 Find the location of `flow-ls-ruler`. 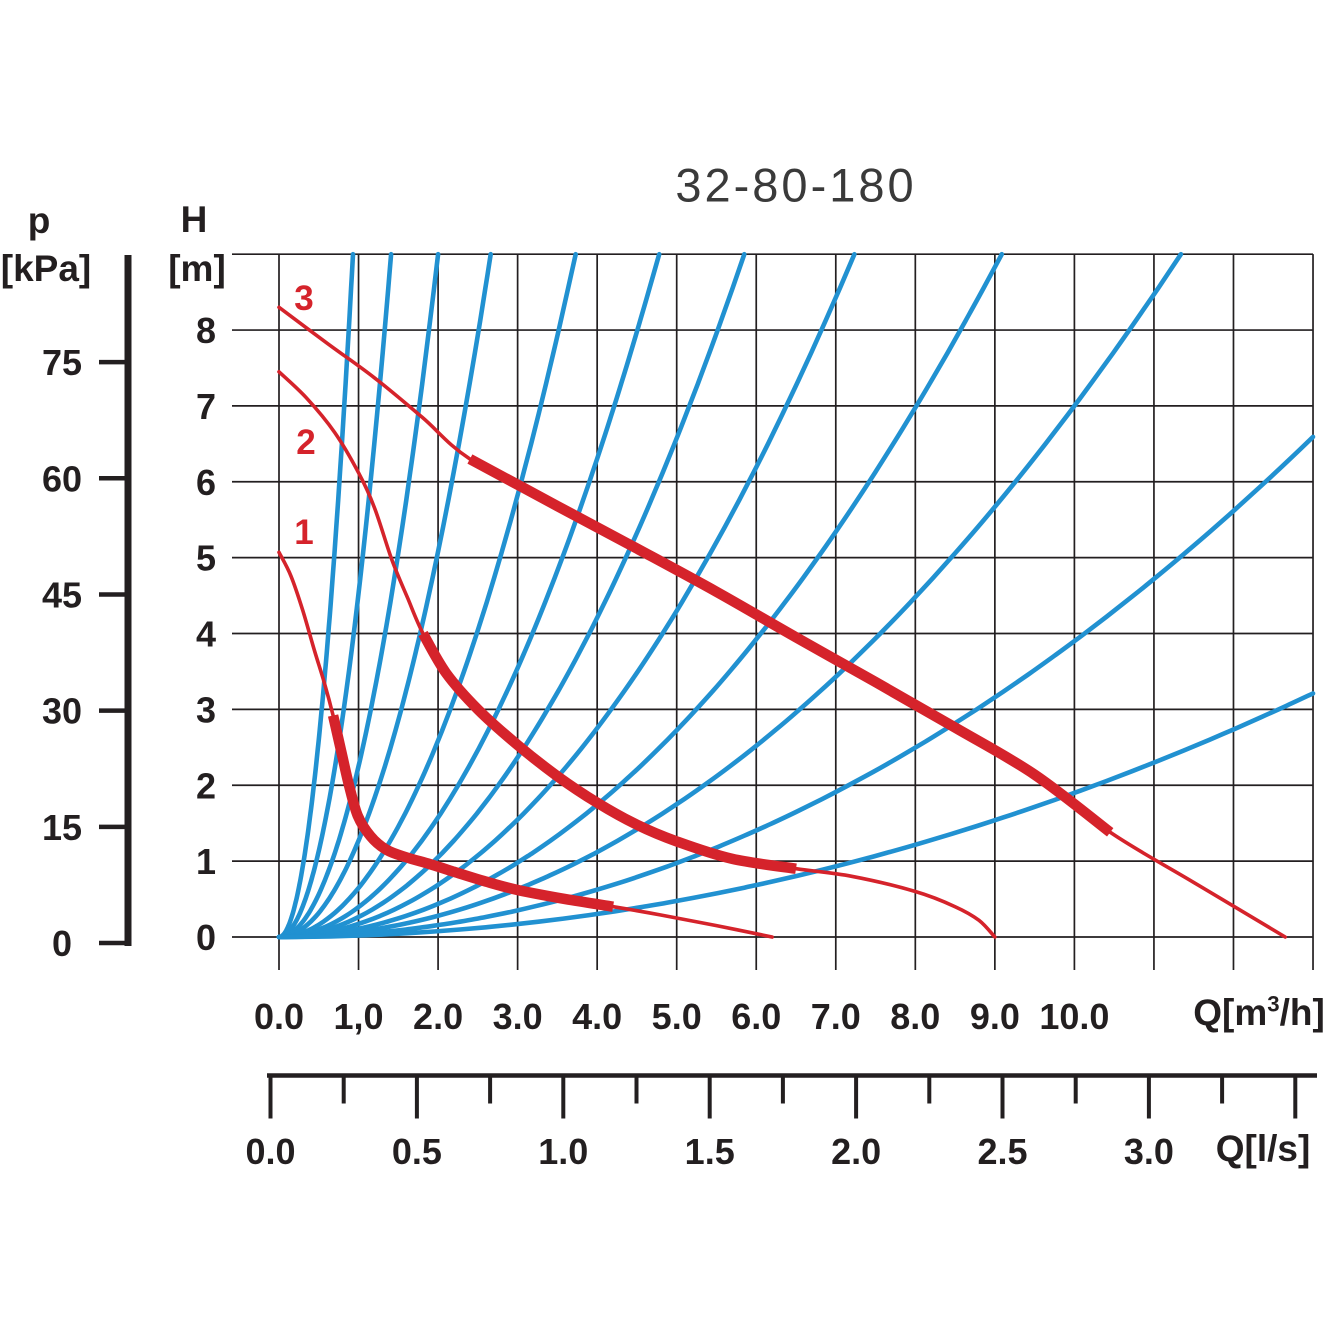

flow-ls-ruler is located at coordinates (792, 1096).